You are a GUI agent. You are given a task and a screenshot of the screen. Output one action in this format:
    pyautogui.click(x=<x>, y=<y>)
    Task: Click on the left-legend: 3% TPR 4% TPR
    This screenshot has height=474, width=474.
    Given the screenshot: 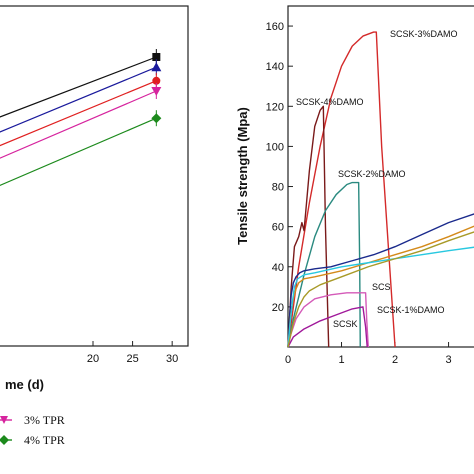 What is the action you would take?
    pyautogui.click(x=32, y=430)
    